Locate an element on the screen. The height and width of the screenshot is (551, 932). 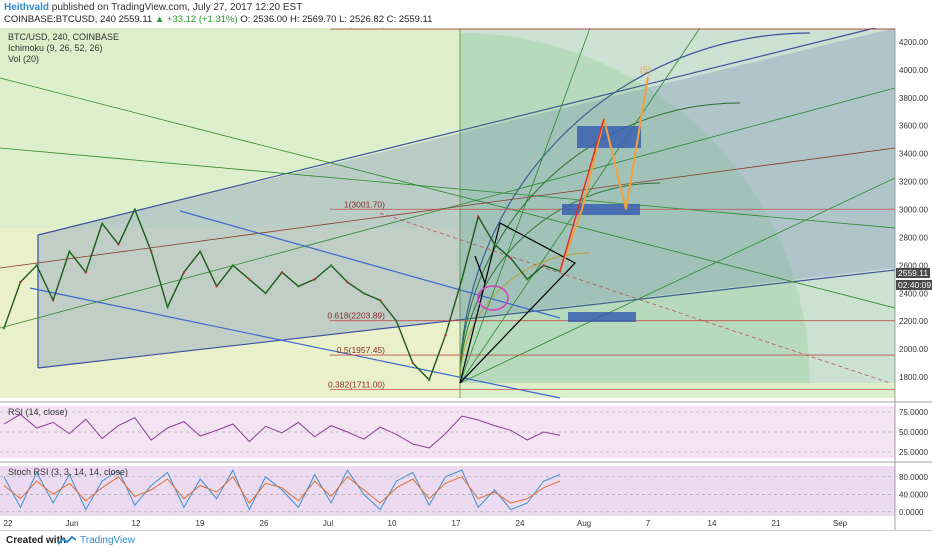
descending-line is located at coordinates (370, 264).